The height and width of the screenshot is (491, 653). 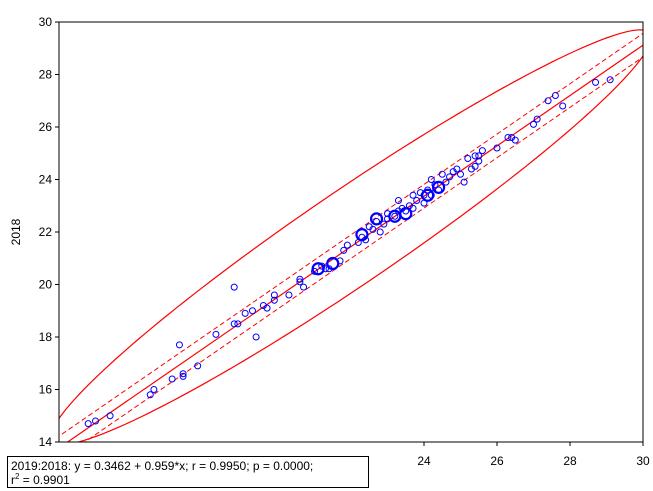 What do you see at coordinates (643, 461) in the screenshot?
I see `x-tick-label: 30` at bounding box center [643, 461].